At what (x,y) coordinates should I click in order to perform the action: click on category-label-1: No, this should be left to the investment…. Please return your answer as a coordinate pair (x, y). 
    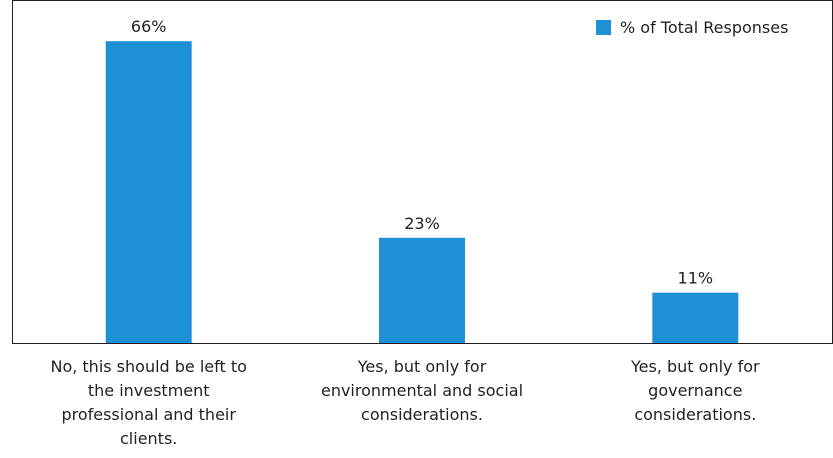
    Looking at the image, I should click on (148, 402).